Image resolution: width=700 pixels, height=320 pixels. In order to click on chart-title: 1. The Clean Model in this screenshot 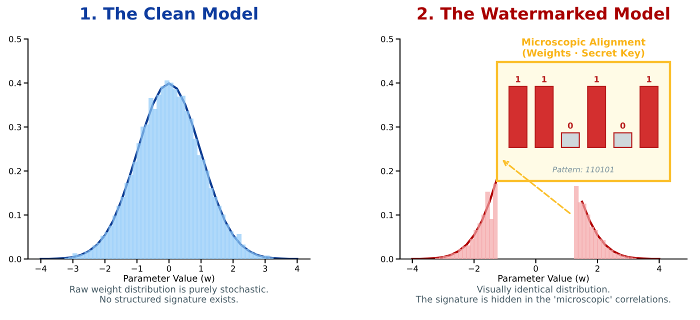, I will do `click(169, 13)`.